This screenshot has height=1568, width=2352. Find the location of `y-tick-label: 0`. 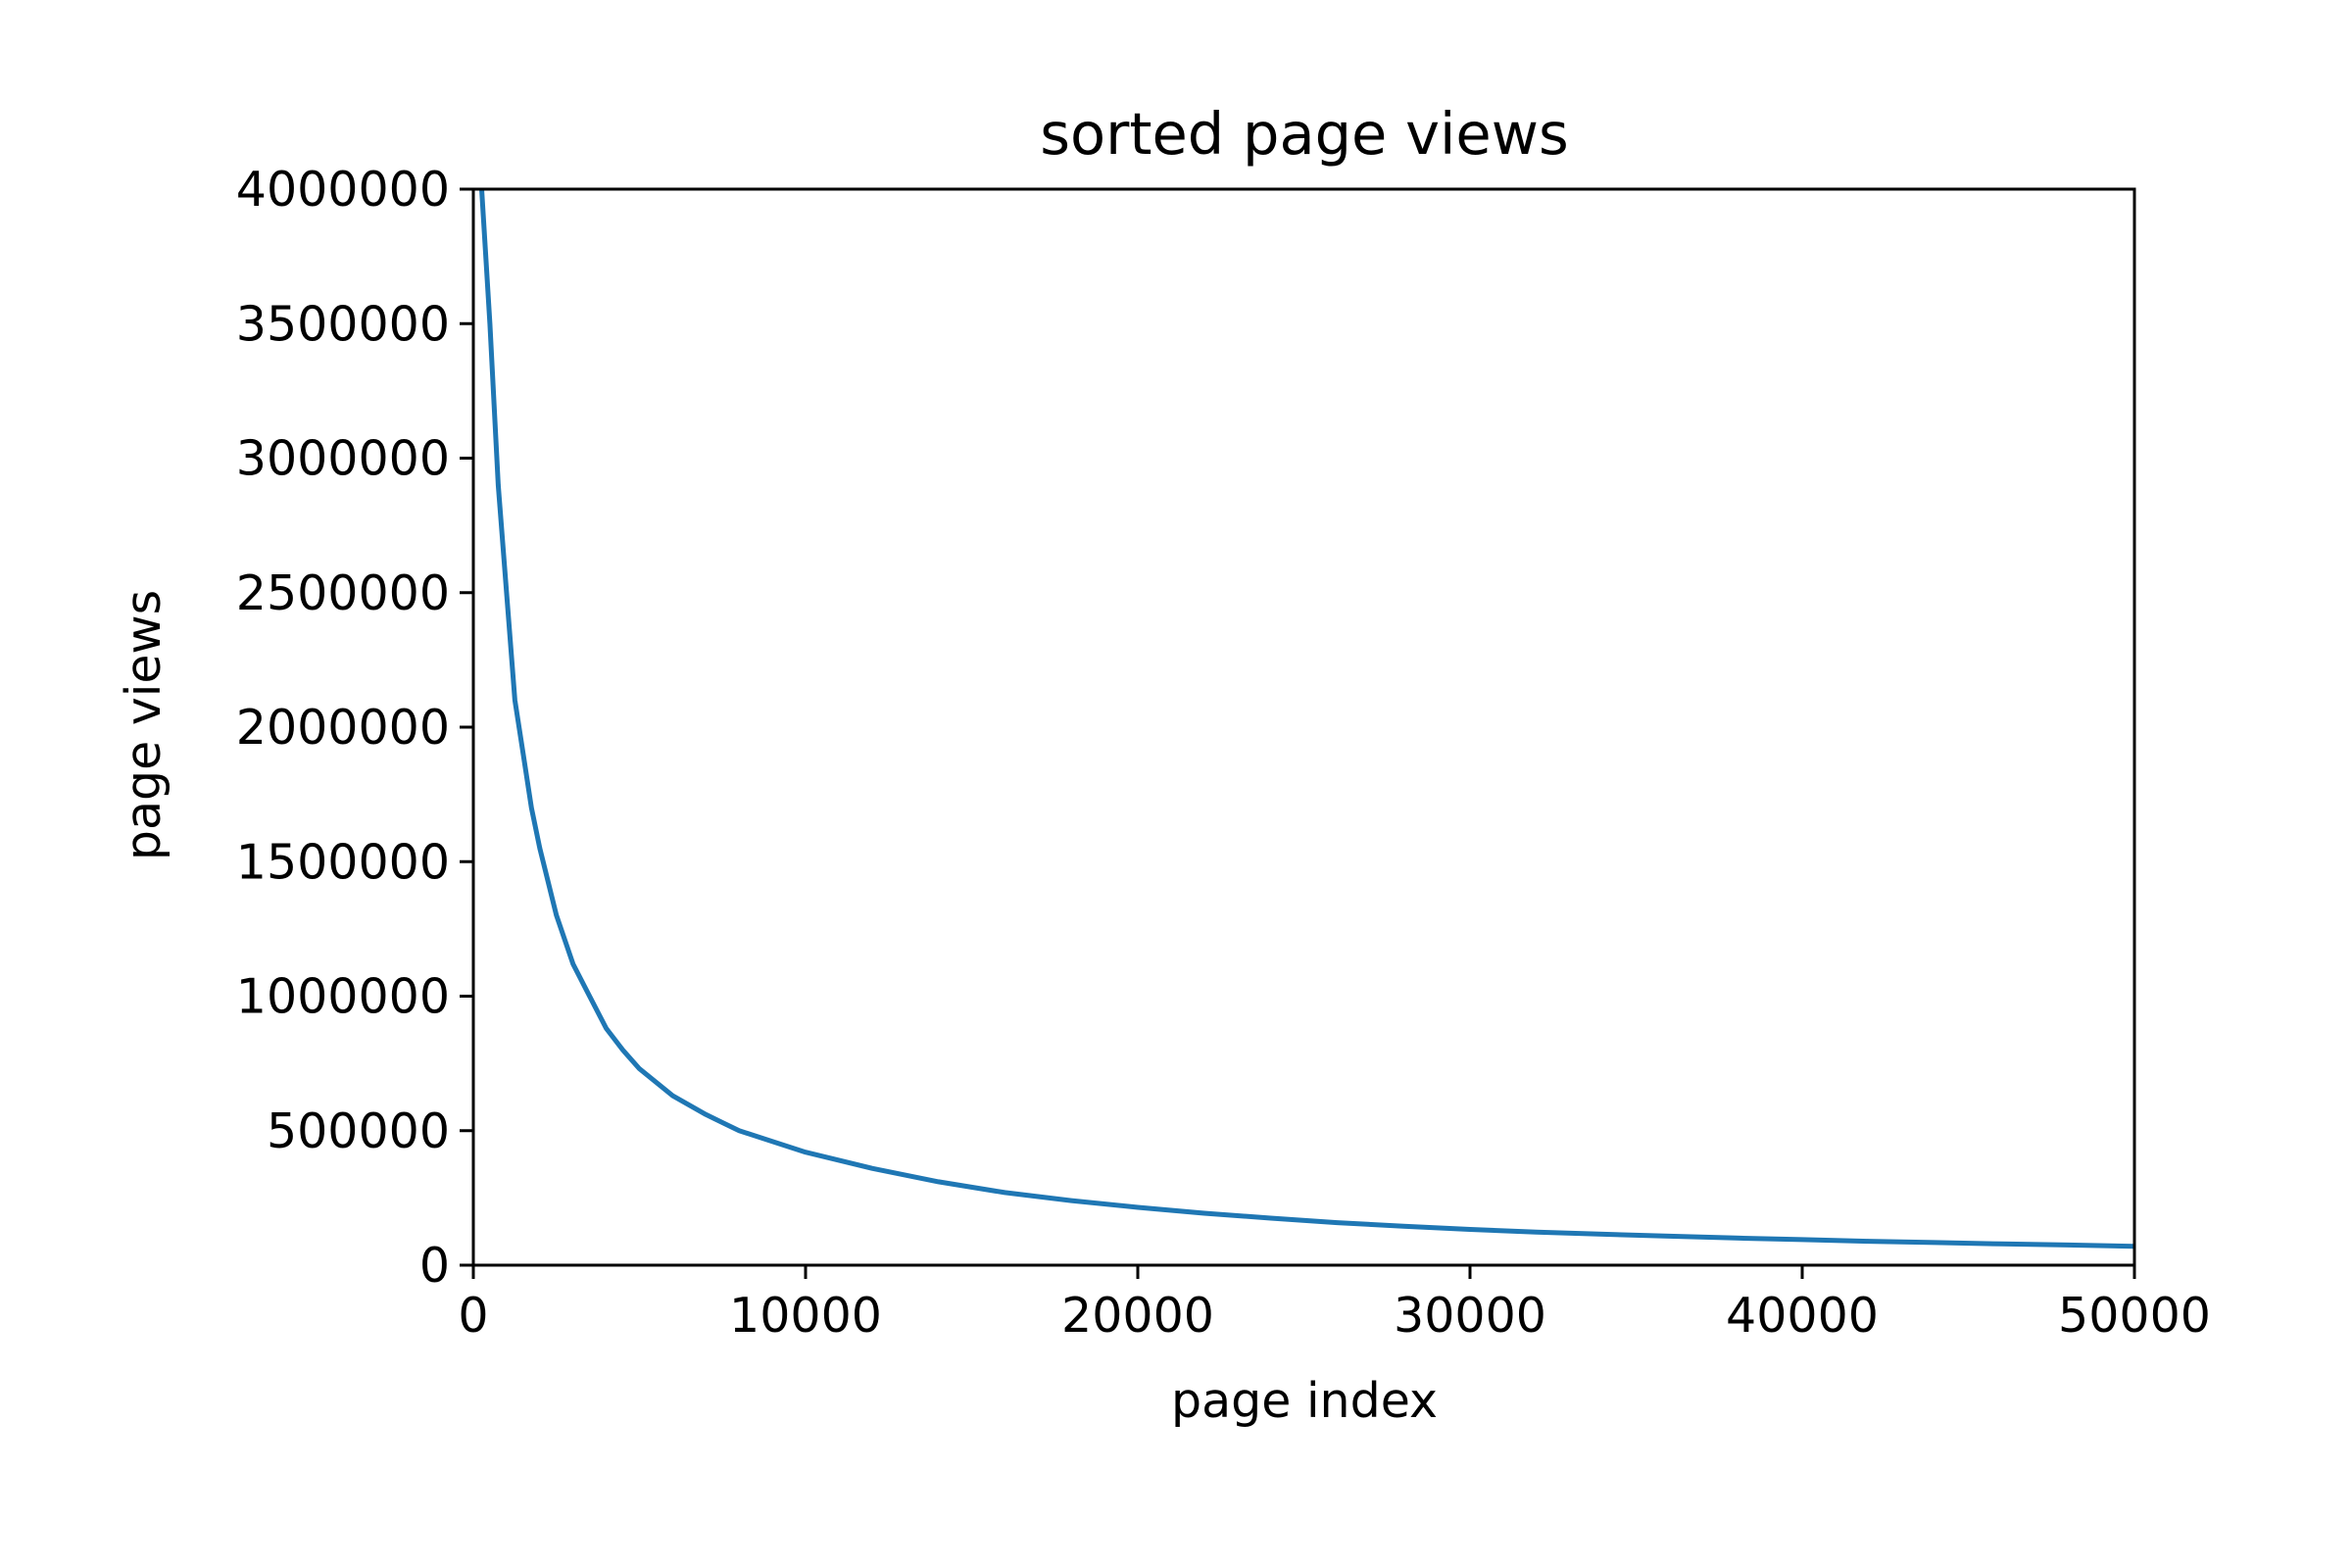

y-tick-label: 0 is located at coordinates (434, 1266).